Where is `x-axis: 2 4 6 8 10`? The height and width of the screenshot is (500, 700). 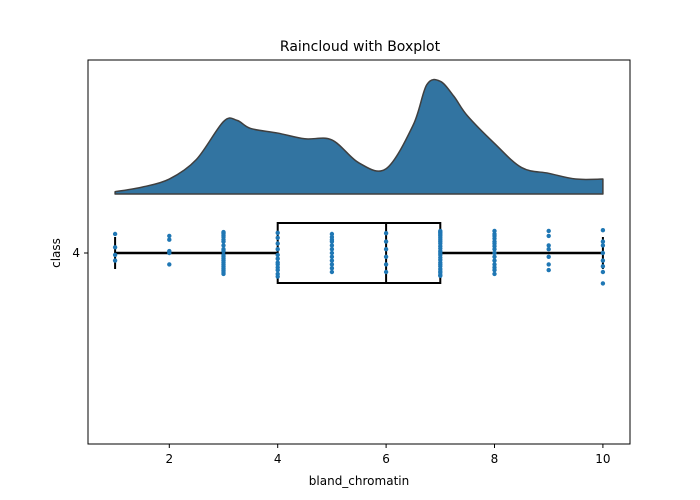 x-axis: 2 4 6 8 10 is located at coordinates (388, 455).